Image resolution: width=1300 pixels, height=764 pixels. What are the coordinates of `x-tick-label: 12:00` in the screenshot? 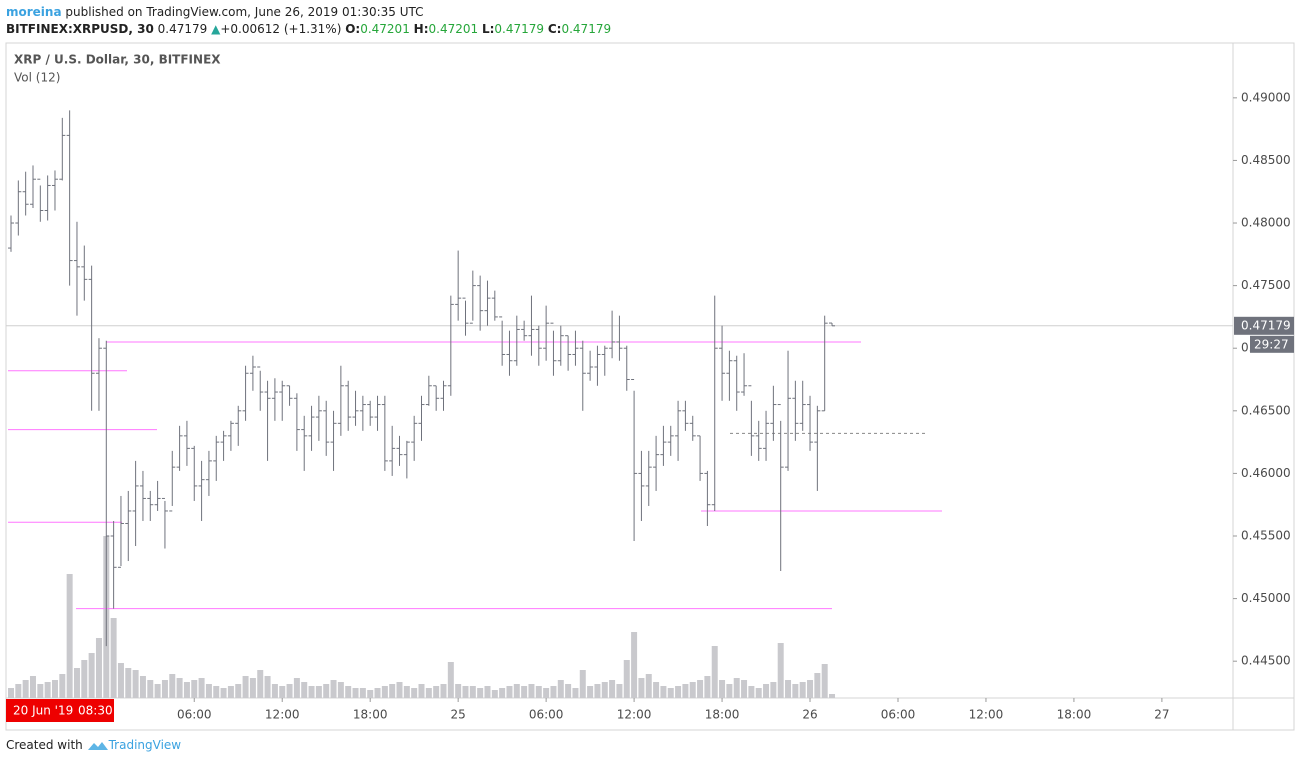 It's located at (634, 715).